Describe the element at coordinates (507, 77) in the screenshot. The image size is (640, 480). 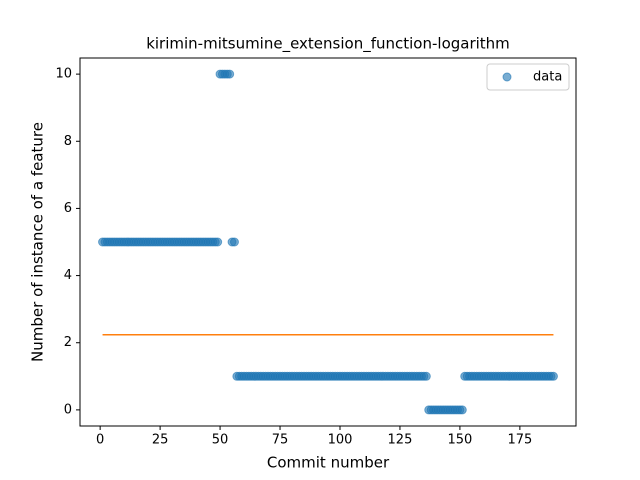
I see `legend-marker` at that location.